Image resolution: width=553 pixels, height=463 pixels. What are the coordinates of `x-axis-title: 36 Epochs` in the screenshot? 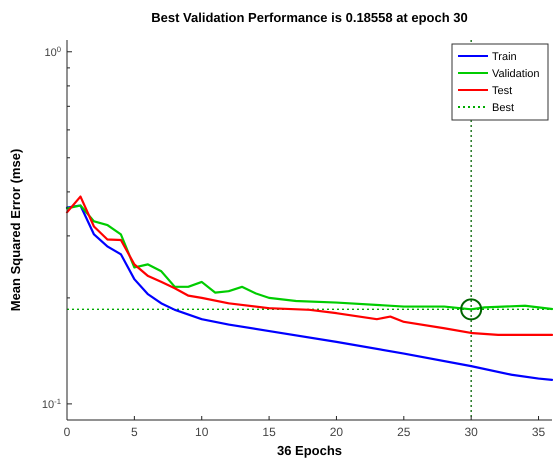 It's located at (309, 450).